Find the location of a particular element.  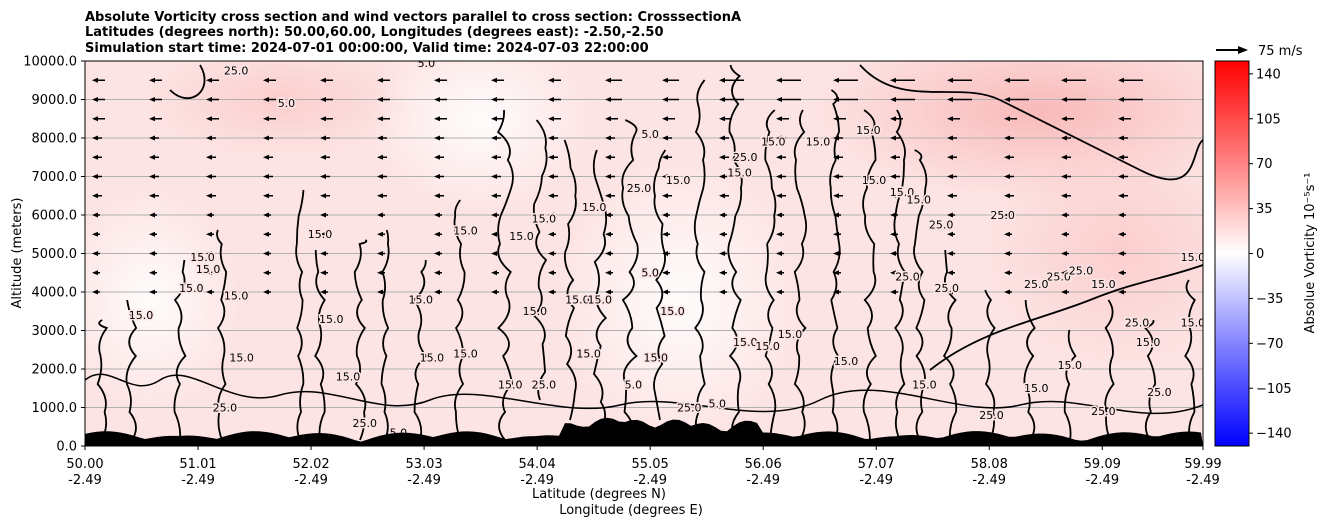

x-axis-label: Latitude (degrees N) is located at coordinates (599, 494).